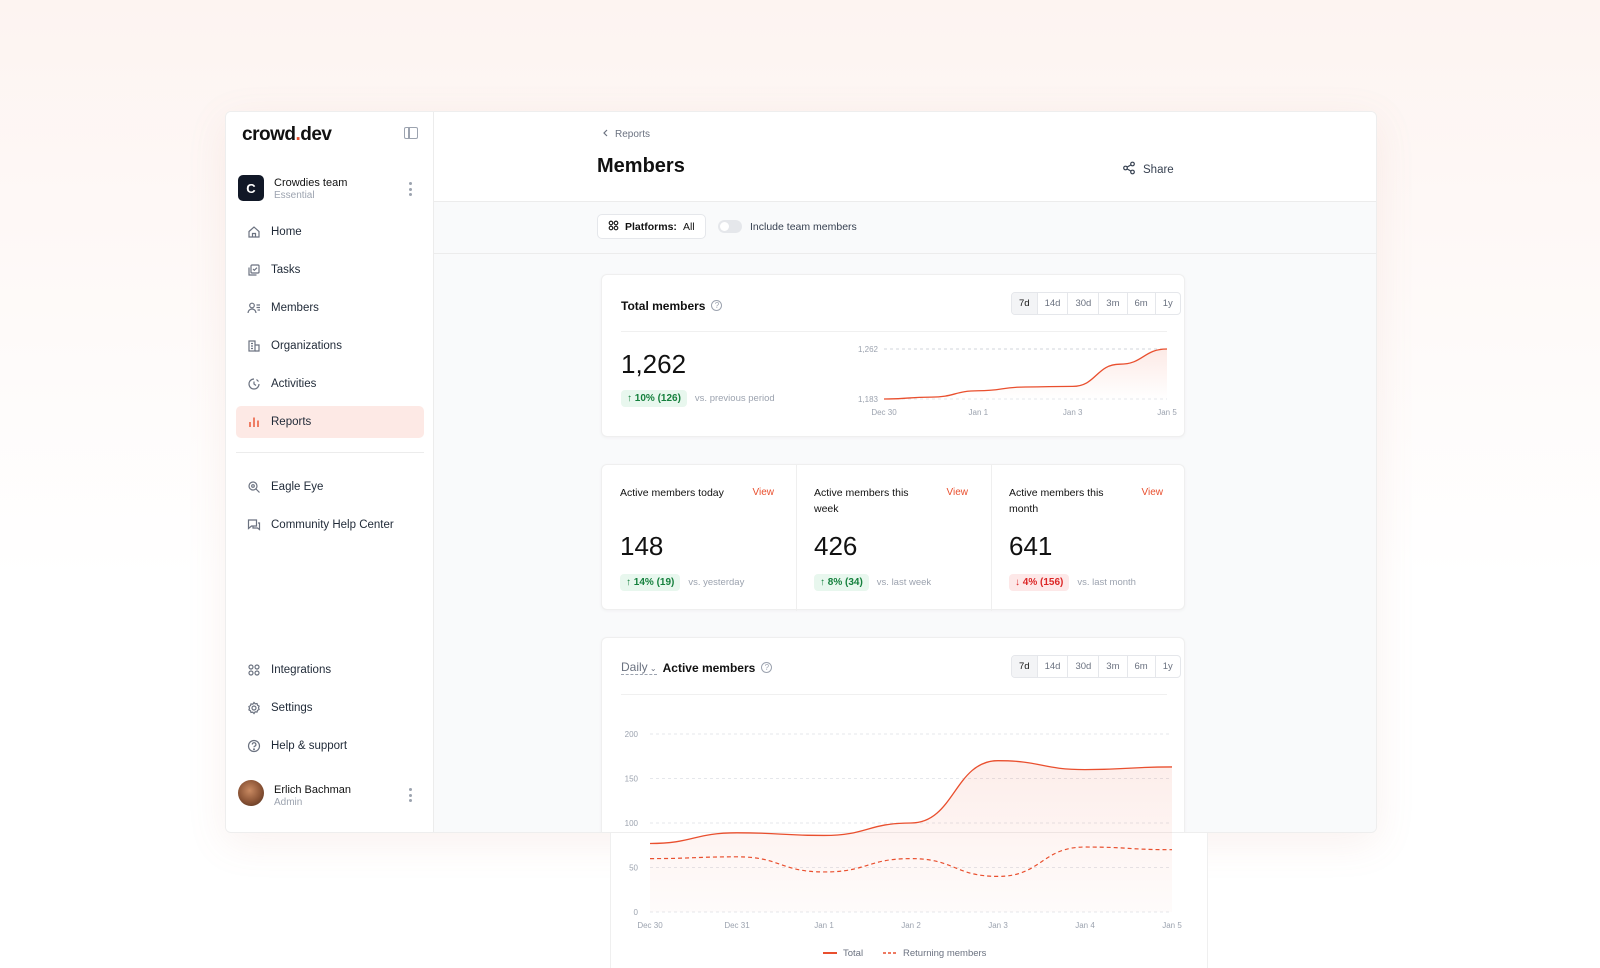 The image size is (1600, 968). I want to click on breadcrumb-reports-link: Reports, so click(633, 134).